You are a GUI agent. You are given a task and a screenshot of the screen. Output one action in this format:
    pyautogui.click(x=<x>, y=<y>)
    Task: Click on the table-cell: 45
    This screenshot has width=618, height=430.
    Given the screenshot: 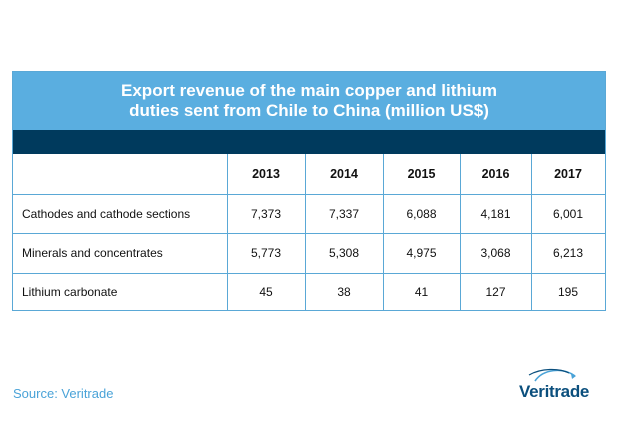 What is the action you would take?
    pyautogui.click(x=266, y=291)
    